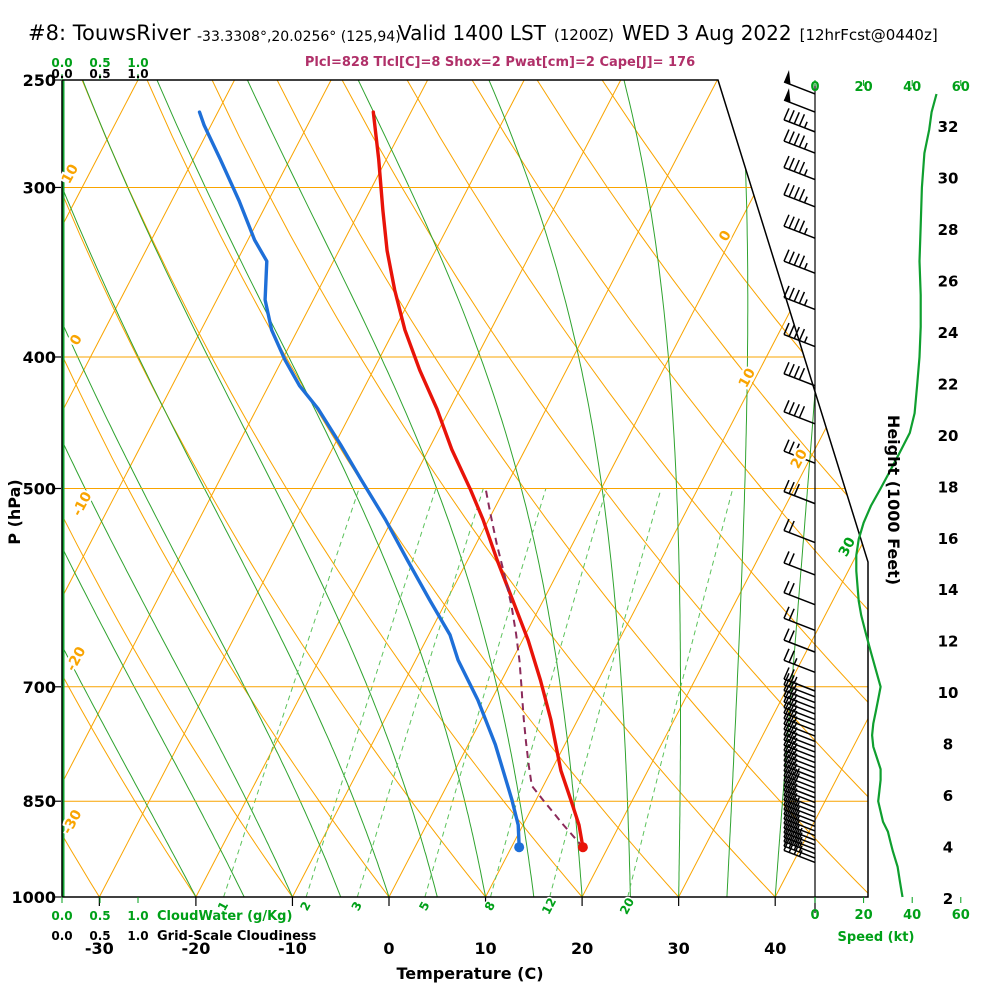 The width and height of the screenshot is (1000, 1000). Describe the element at coordinates (490, 906) in the screenshot. I see `svg-text: 8` at that location.